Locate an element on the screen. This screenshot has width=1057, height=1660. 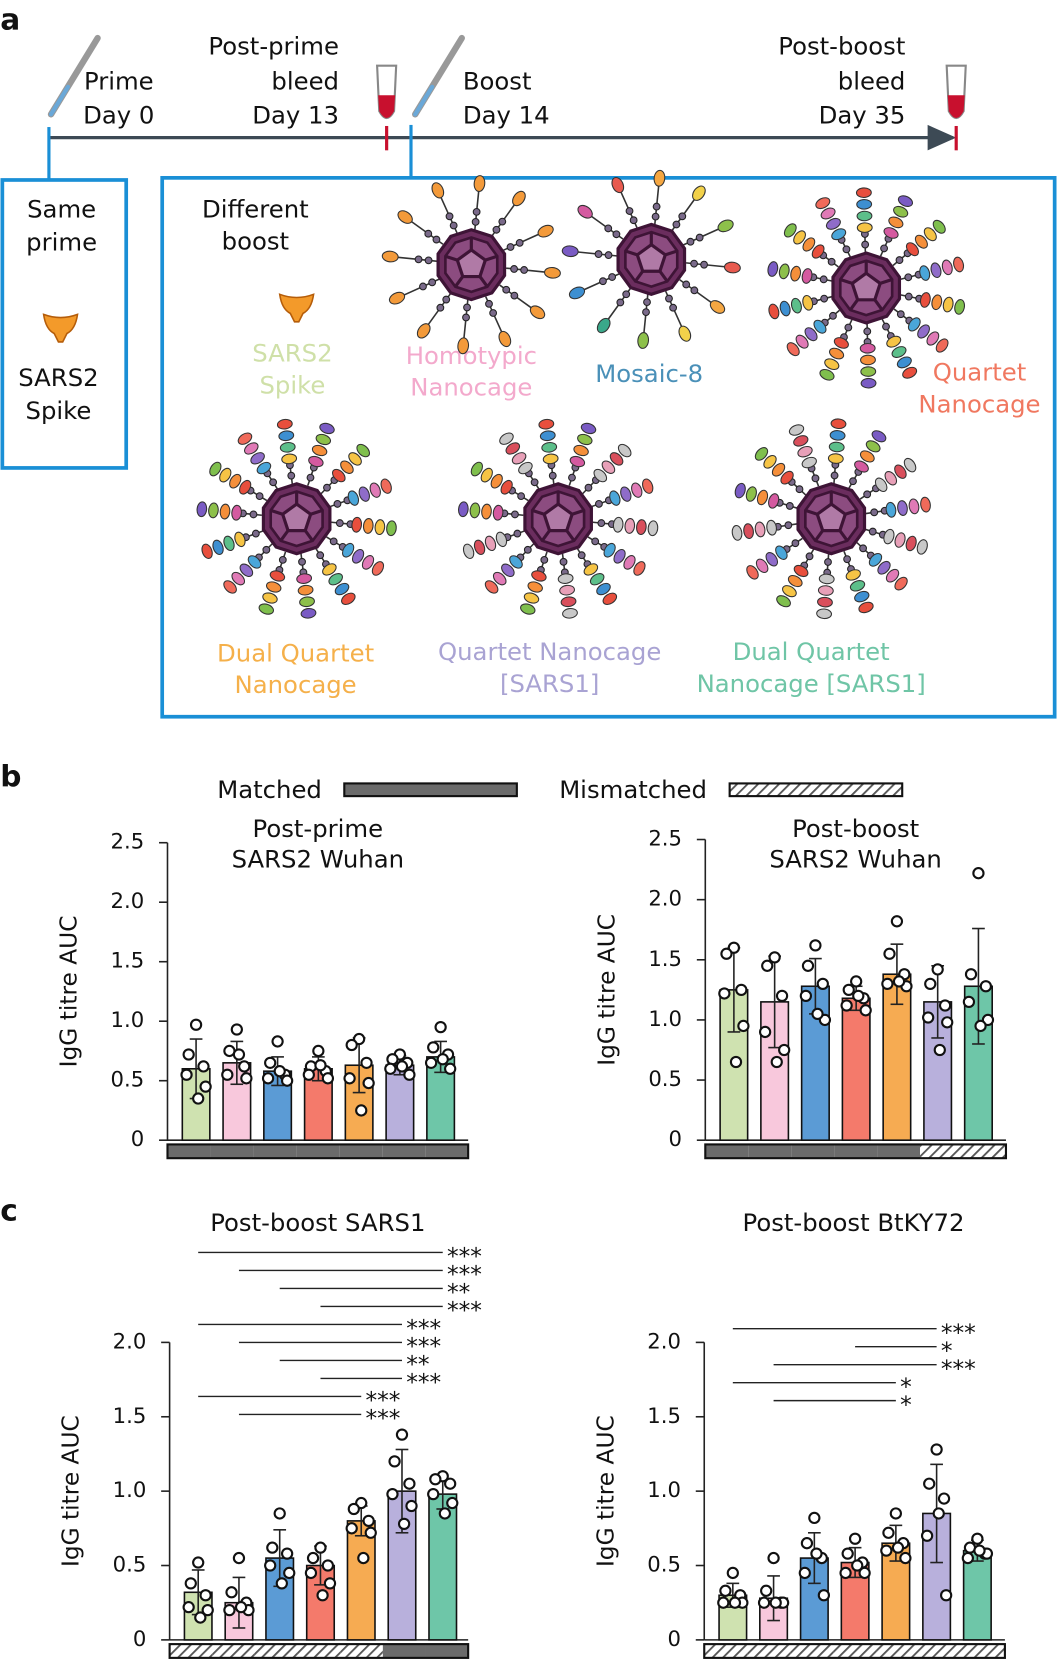
box-heading: Different is located at coordinates (255, 209).